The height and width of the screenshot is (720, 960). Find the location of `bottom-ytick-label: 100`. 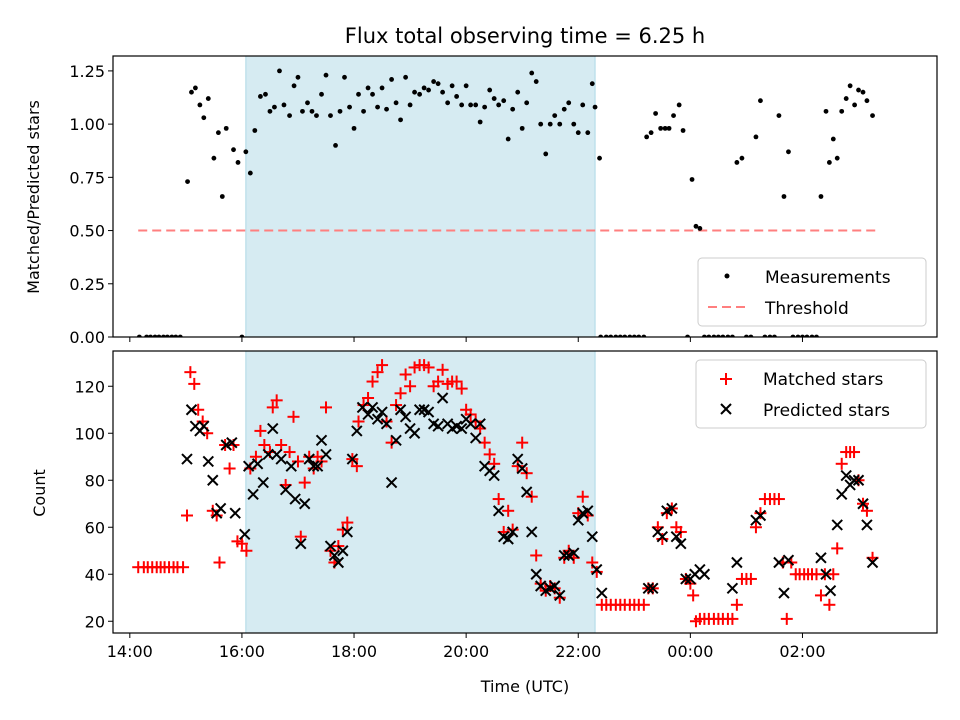

bottom-ytick-label: 100 is located at coordinates (89, 433).